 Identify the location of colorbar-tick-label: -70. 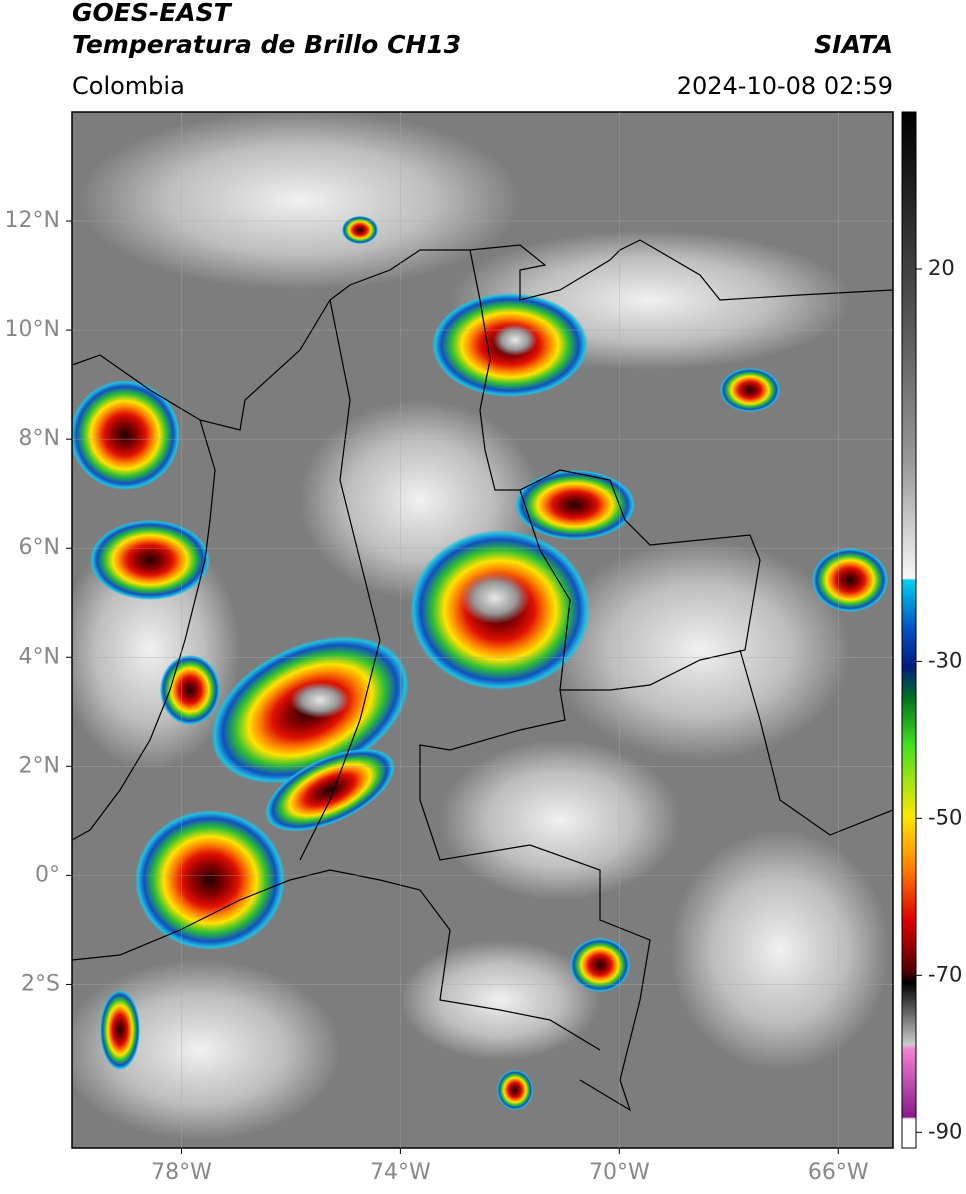
(945, 974).